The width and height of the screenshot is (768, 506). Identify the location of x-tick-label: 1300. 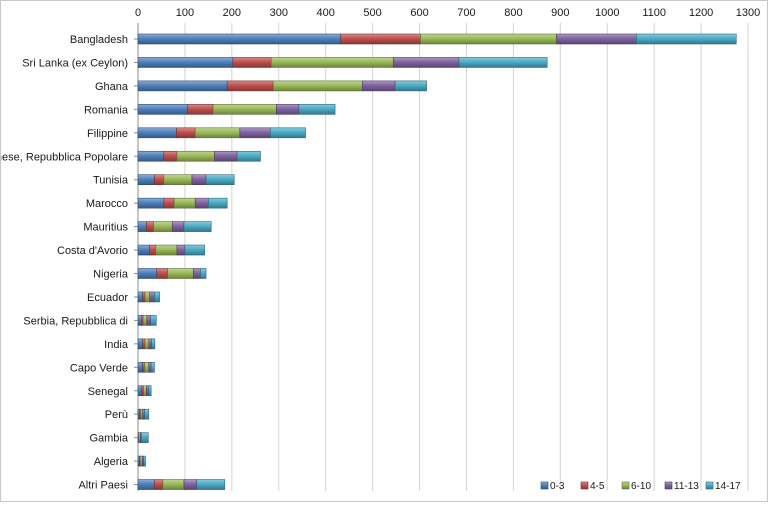
(748, 13).